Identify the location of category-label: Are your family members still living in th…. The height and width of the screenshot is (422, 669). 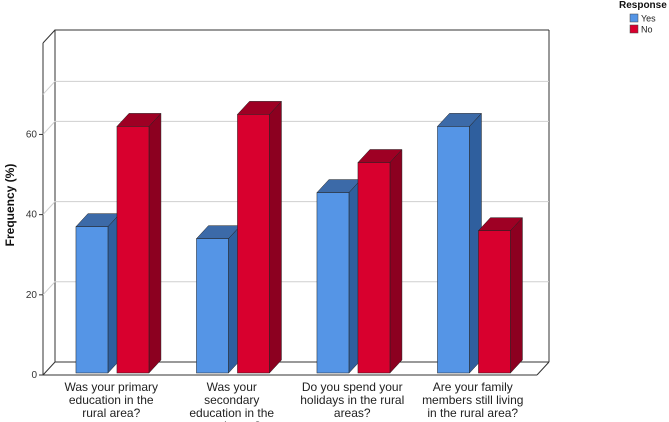
(472, 400).